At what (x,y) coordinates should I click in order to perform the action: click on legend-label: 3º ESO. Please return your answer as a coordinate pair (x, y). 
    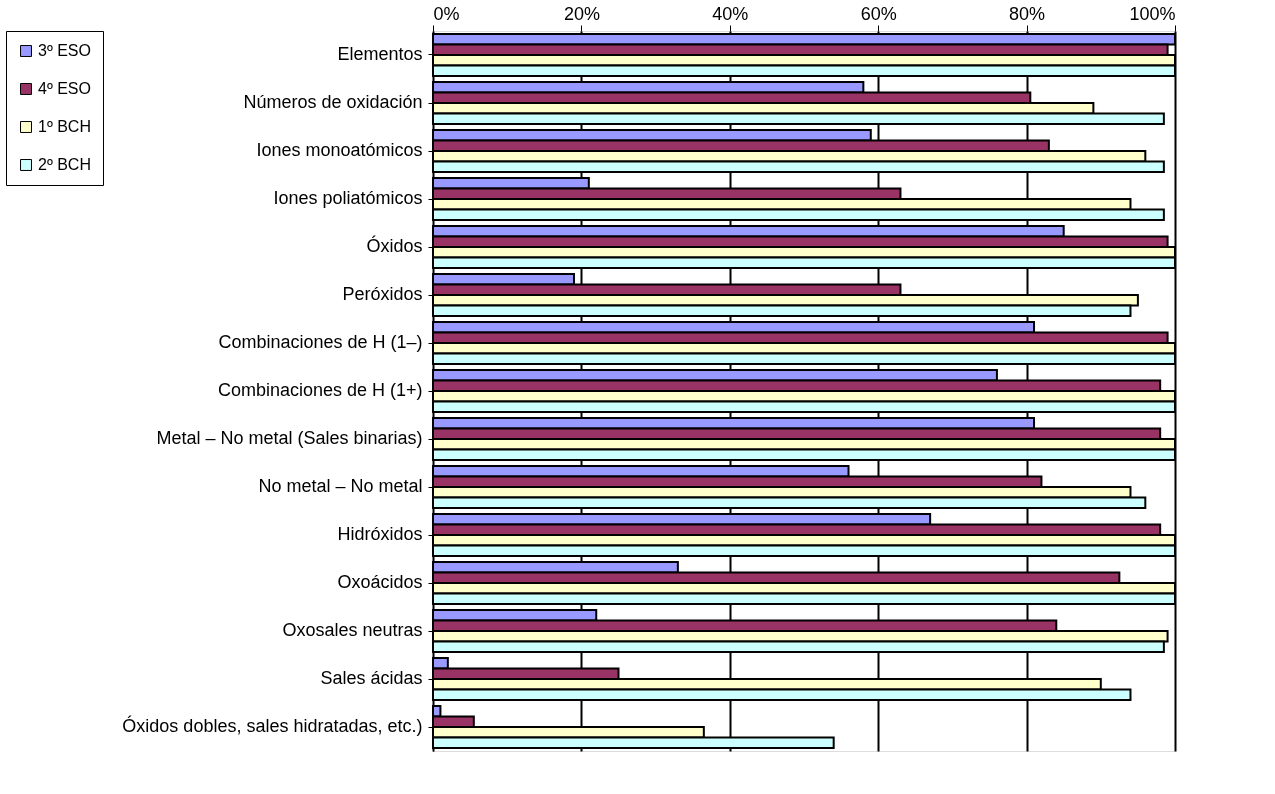
    Looking at the image, I should click on (64, 50).